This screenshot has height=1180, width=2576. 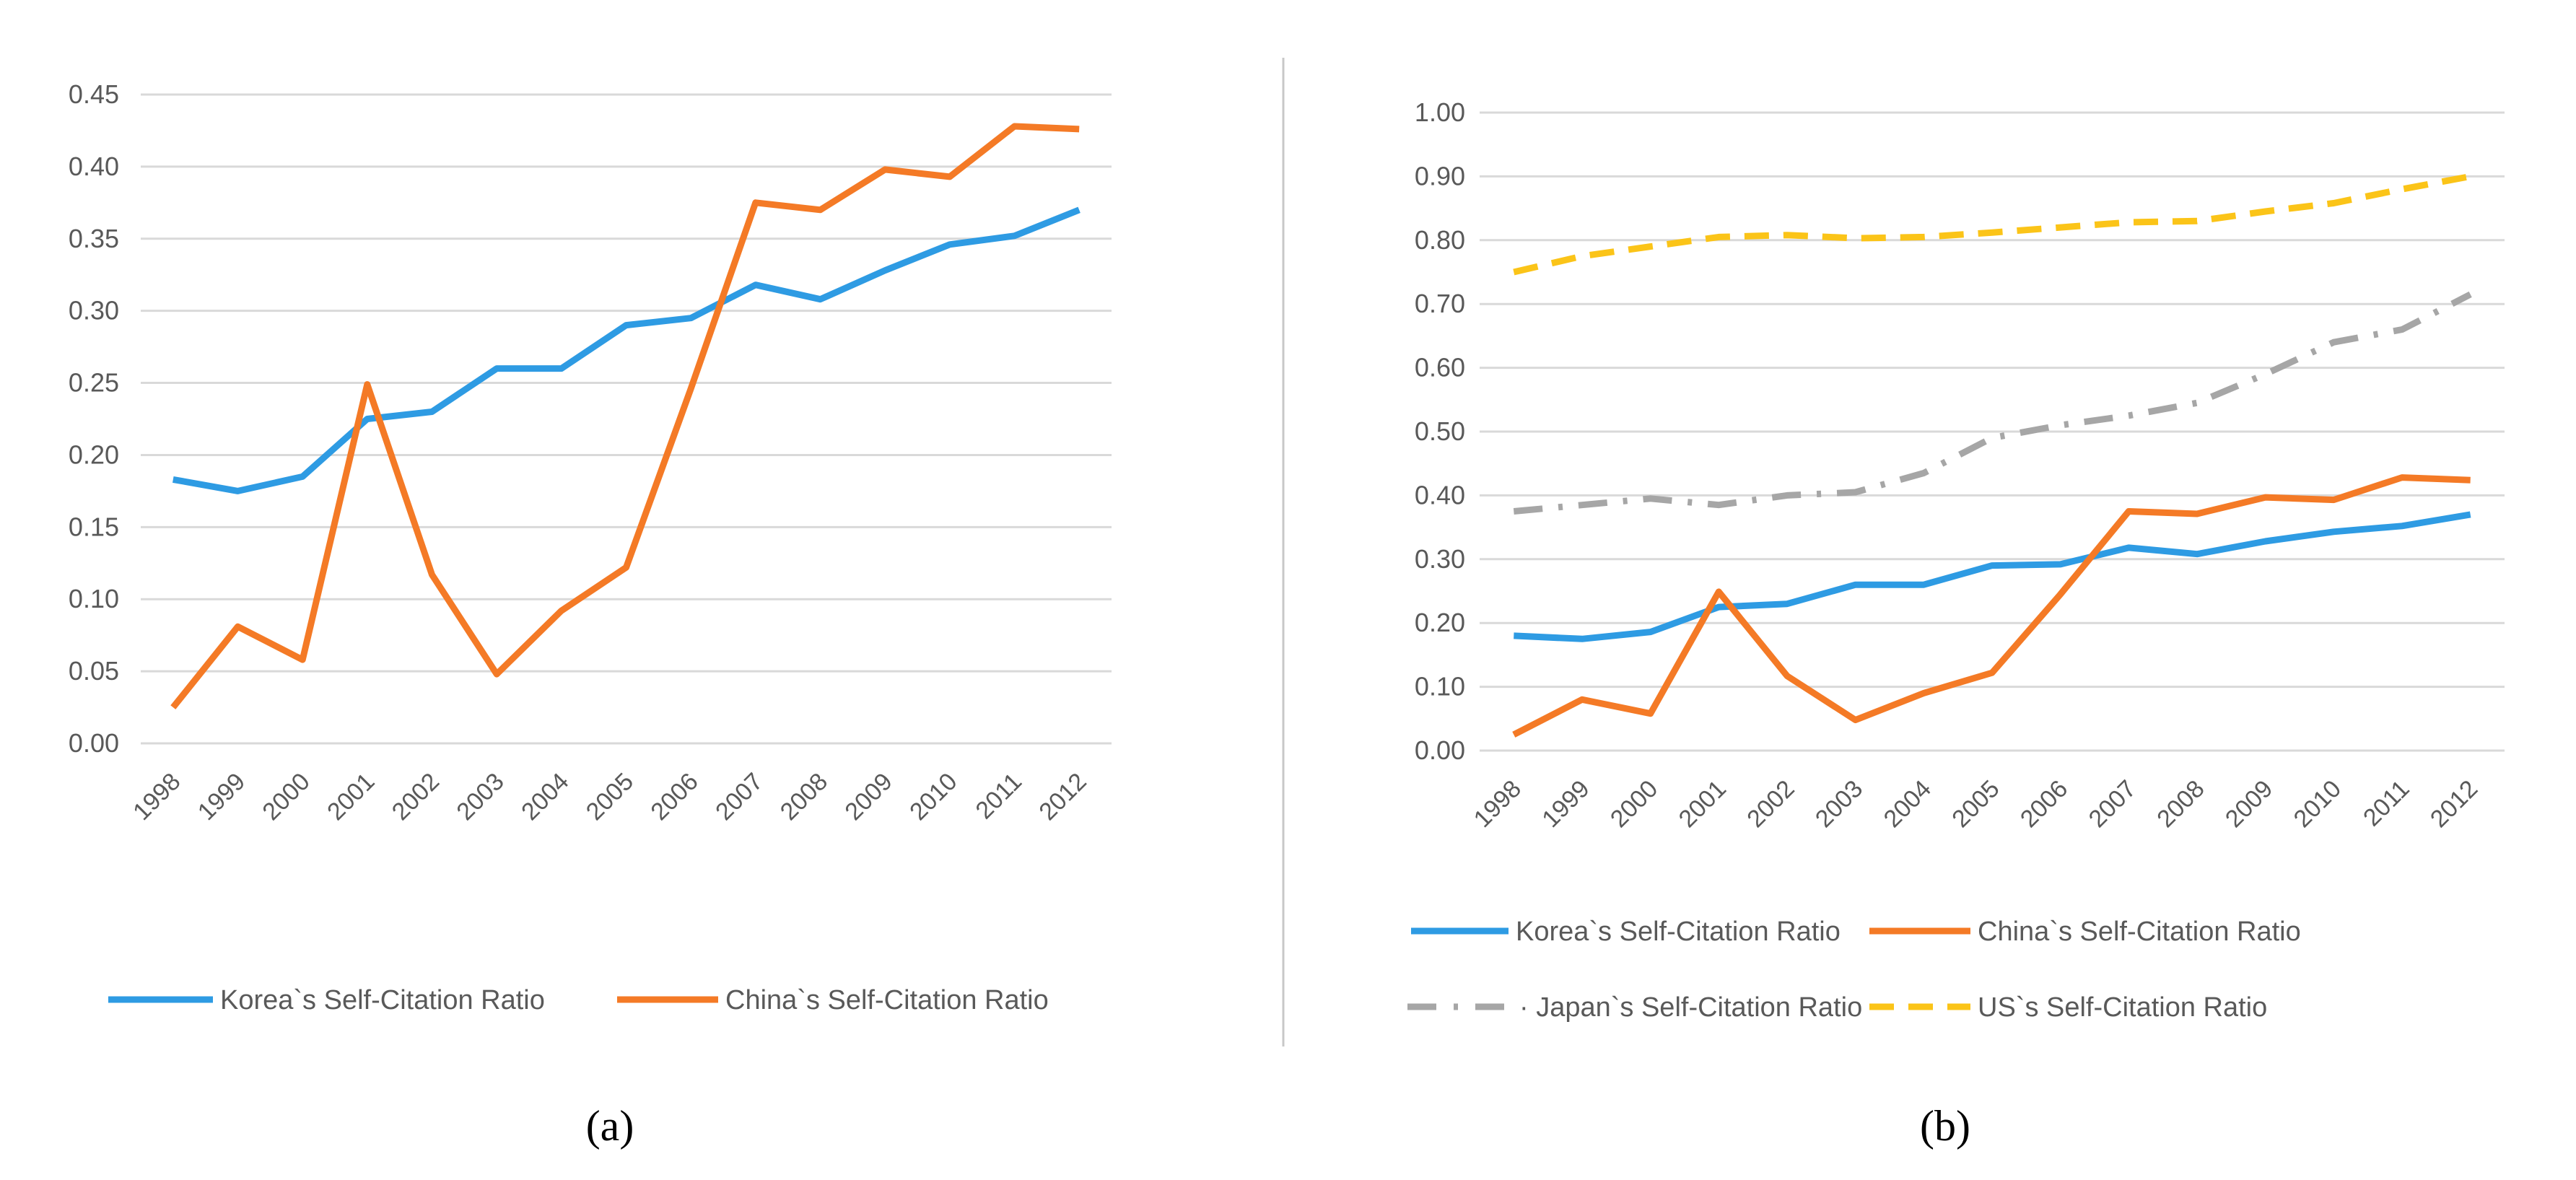 I want to click on series-line-b-us, so click(x=1992, y=224).